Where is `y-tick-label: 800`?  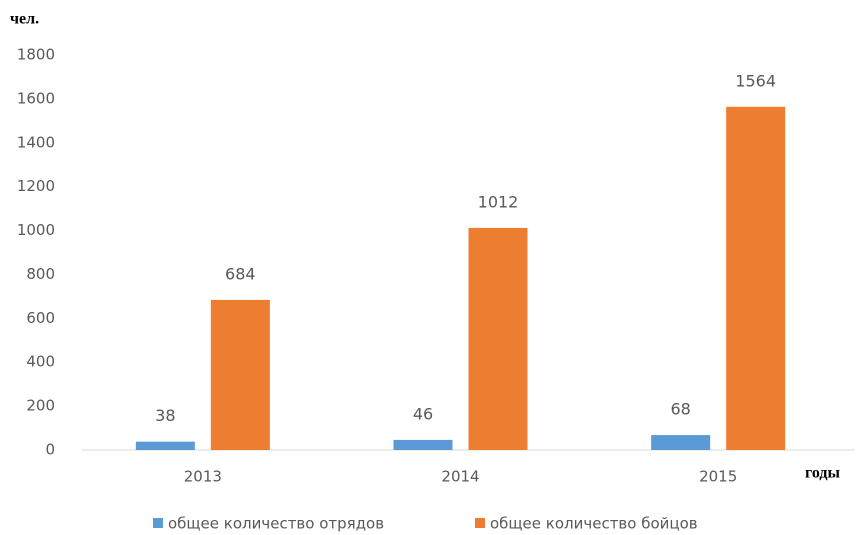 y-tick-label: 800 is located at coordinates (40, 274).